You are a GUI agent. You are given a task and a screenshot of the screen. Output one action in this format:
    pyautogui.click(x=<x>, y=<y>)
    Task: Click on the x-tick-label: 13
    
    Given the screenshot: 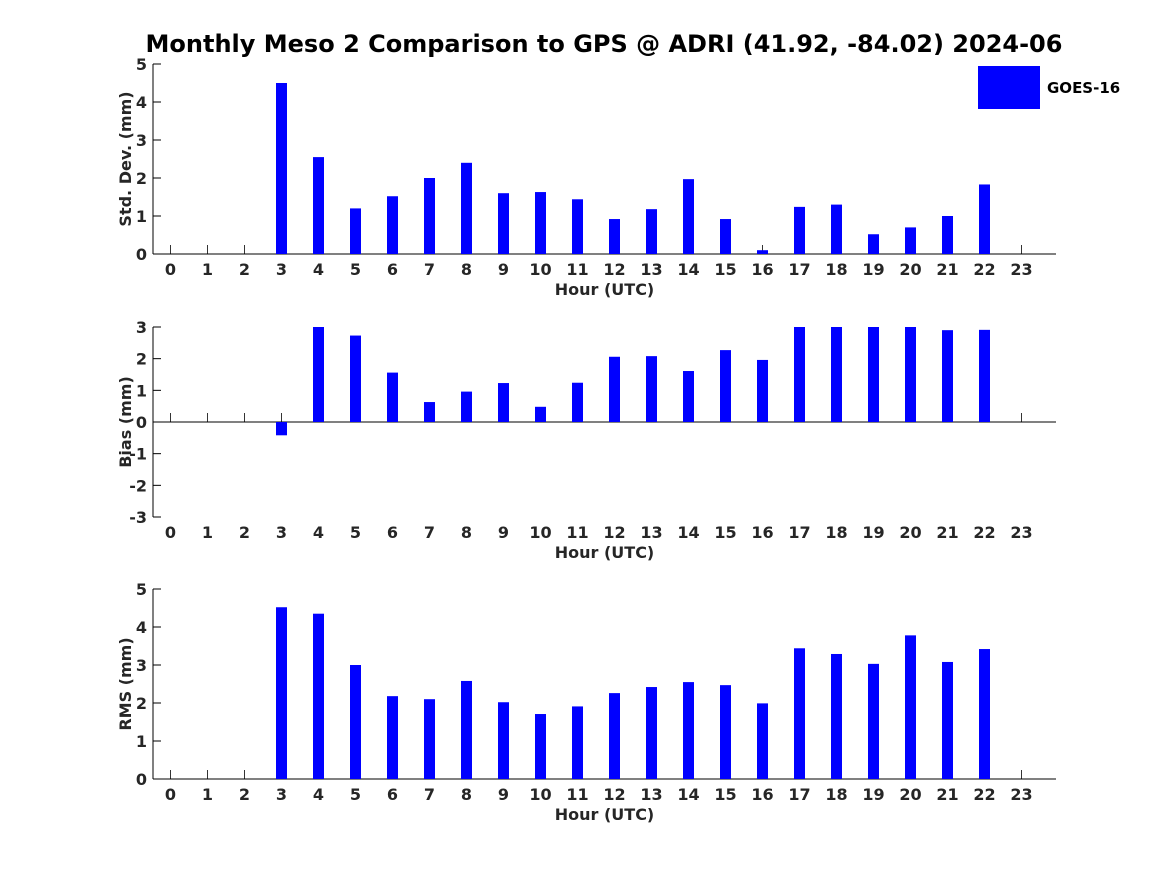 What is the action you would take?
    pyautogui.click(x=651, y=532)
    